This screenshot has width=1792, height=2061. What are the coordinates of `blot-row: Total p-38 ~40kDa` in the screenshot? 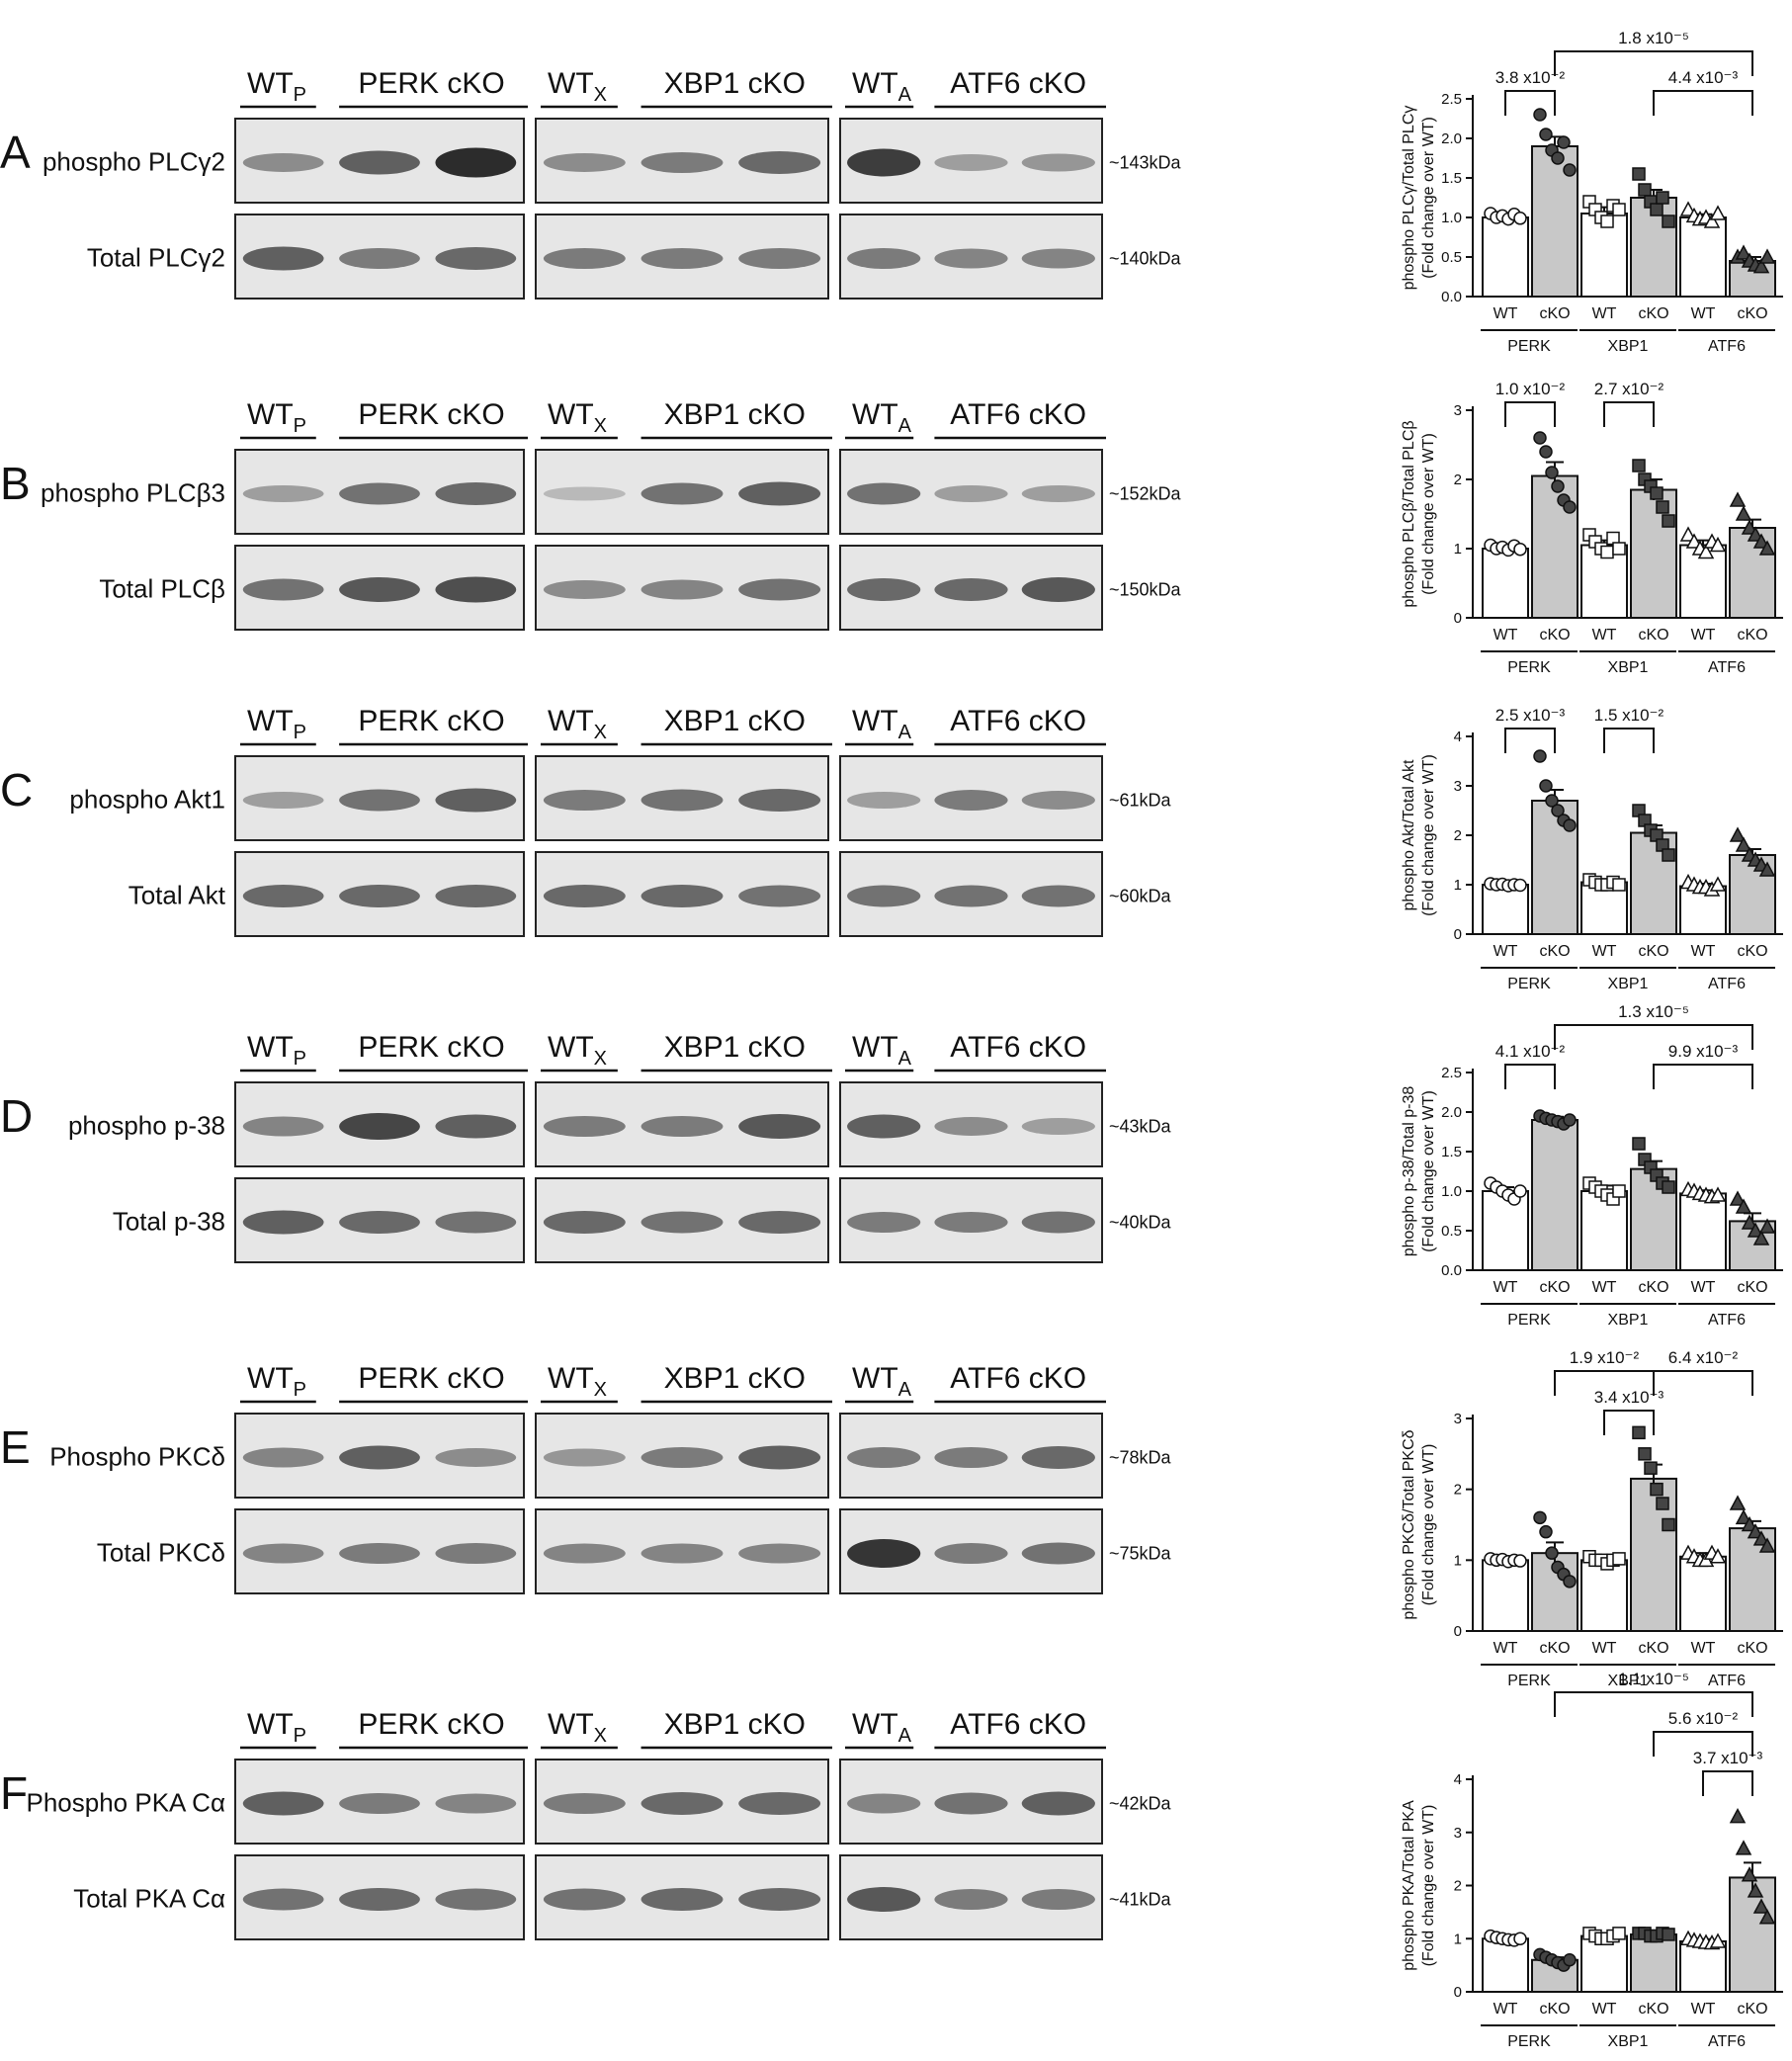 It's located at (642, 1220).